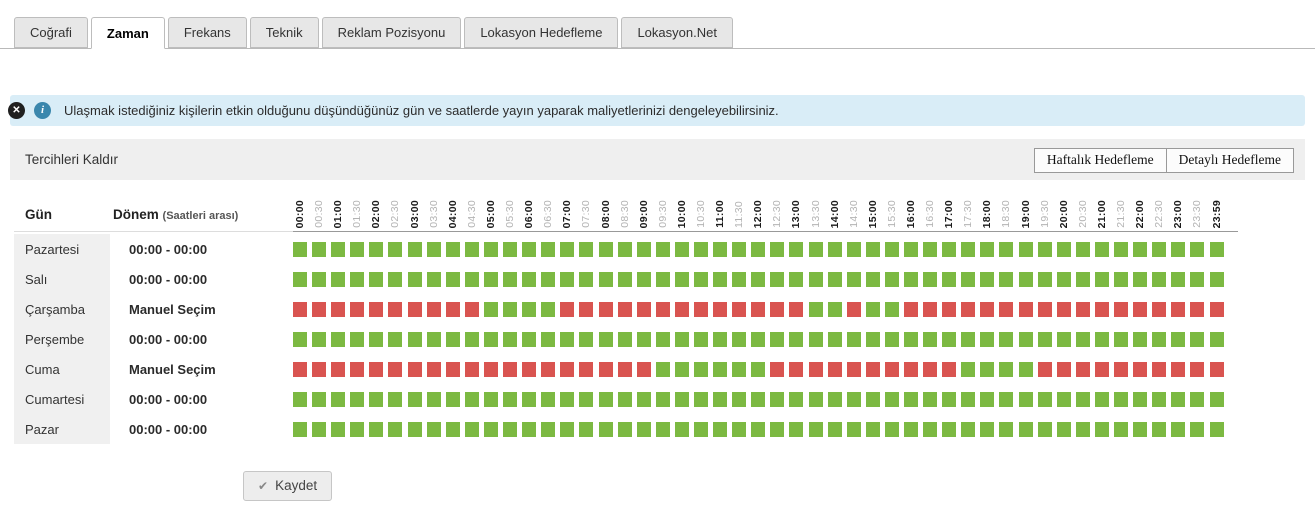 The height and width of the screenshot is (513, 1315). What do you see at coordinates (16, 110) in the screenshot?
I see `close-icon: ✕` at bounding box center [16, 110].